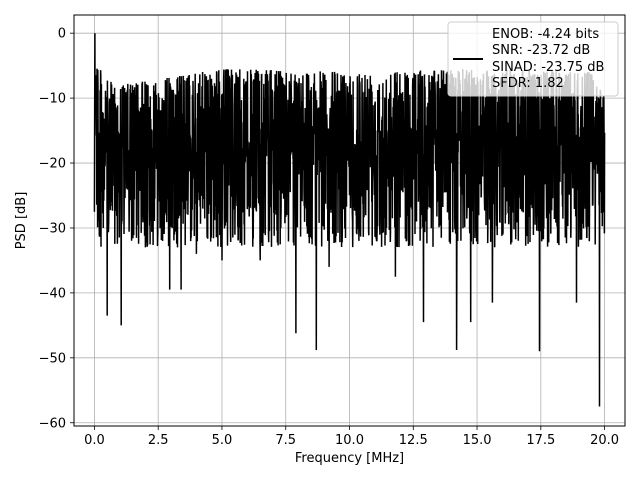 The width and height of the screenshot is (640, 480). I want to click on y-tick-label: −50, so click(52, 358).